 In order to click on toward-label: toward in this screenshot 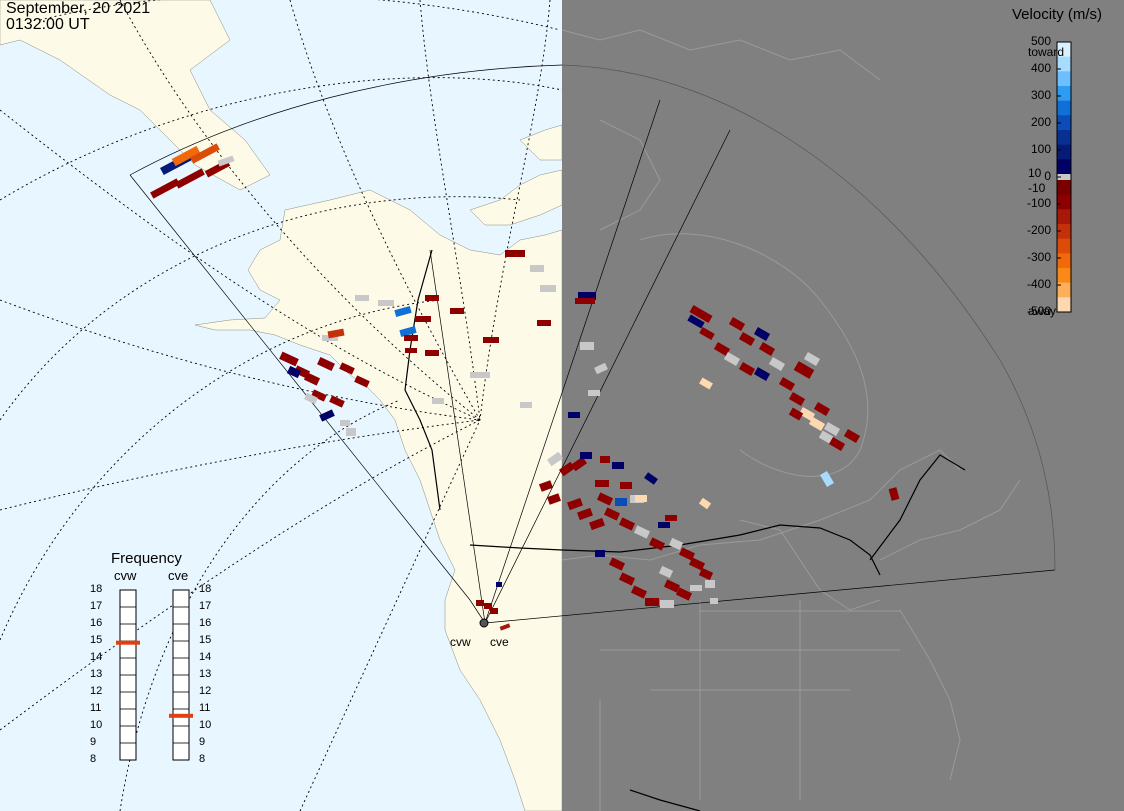, I will do `click(1046, 52)`.